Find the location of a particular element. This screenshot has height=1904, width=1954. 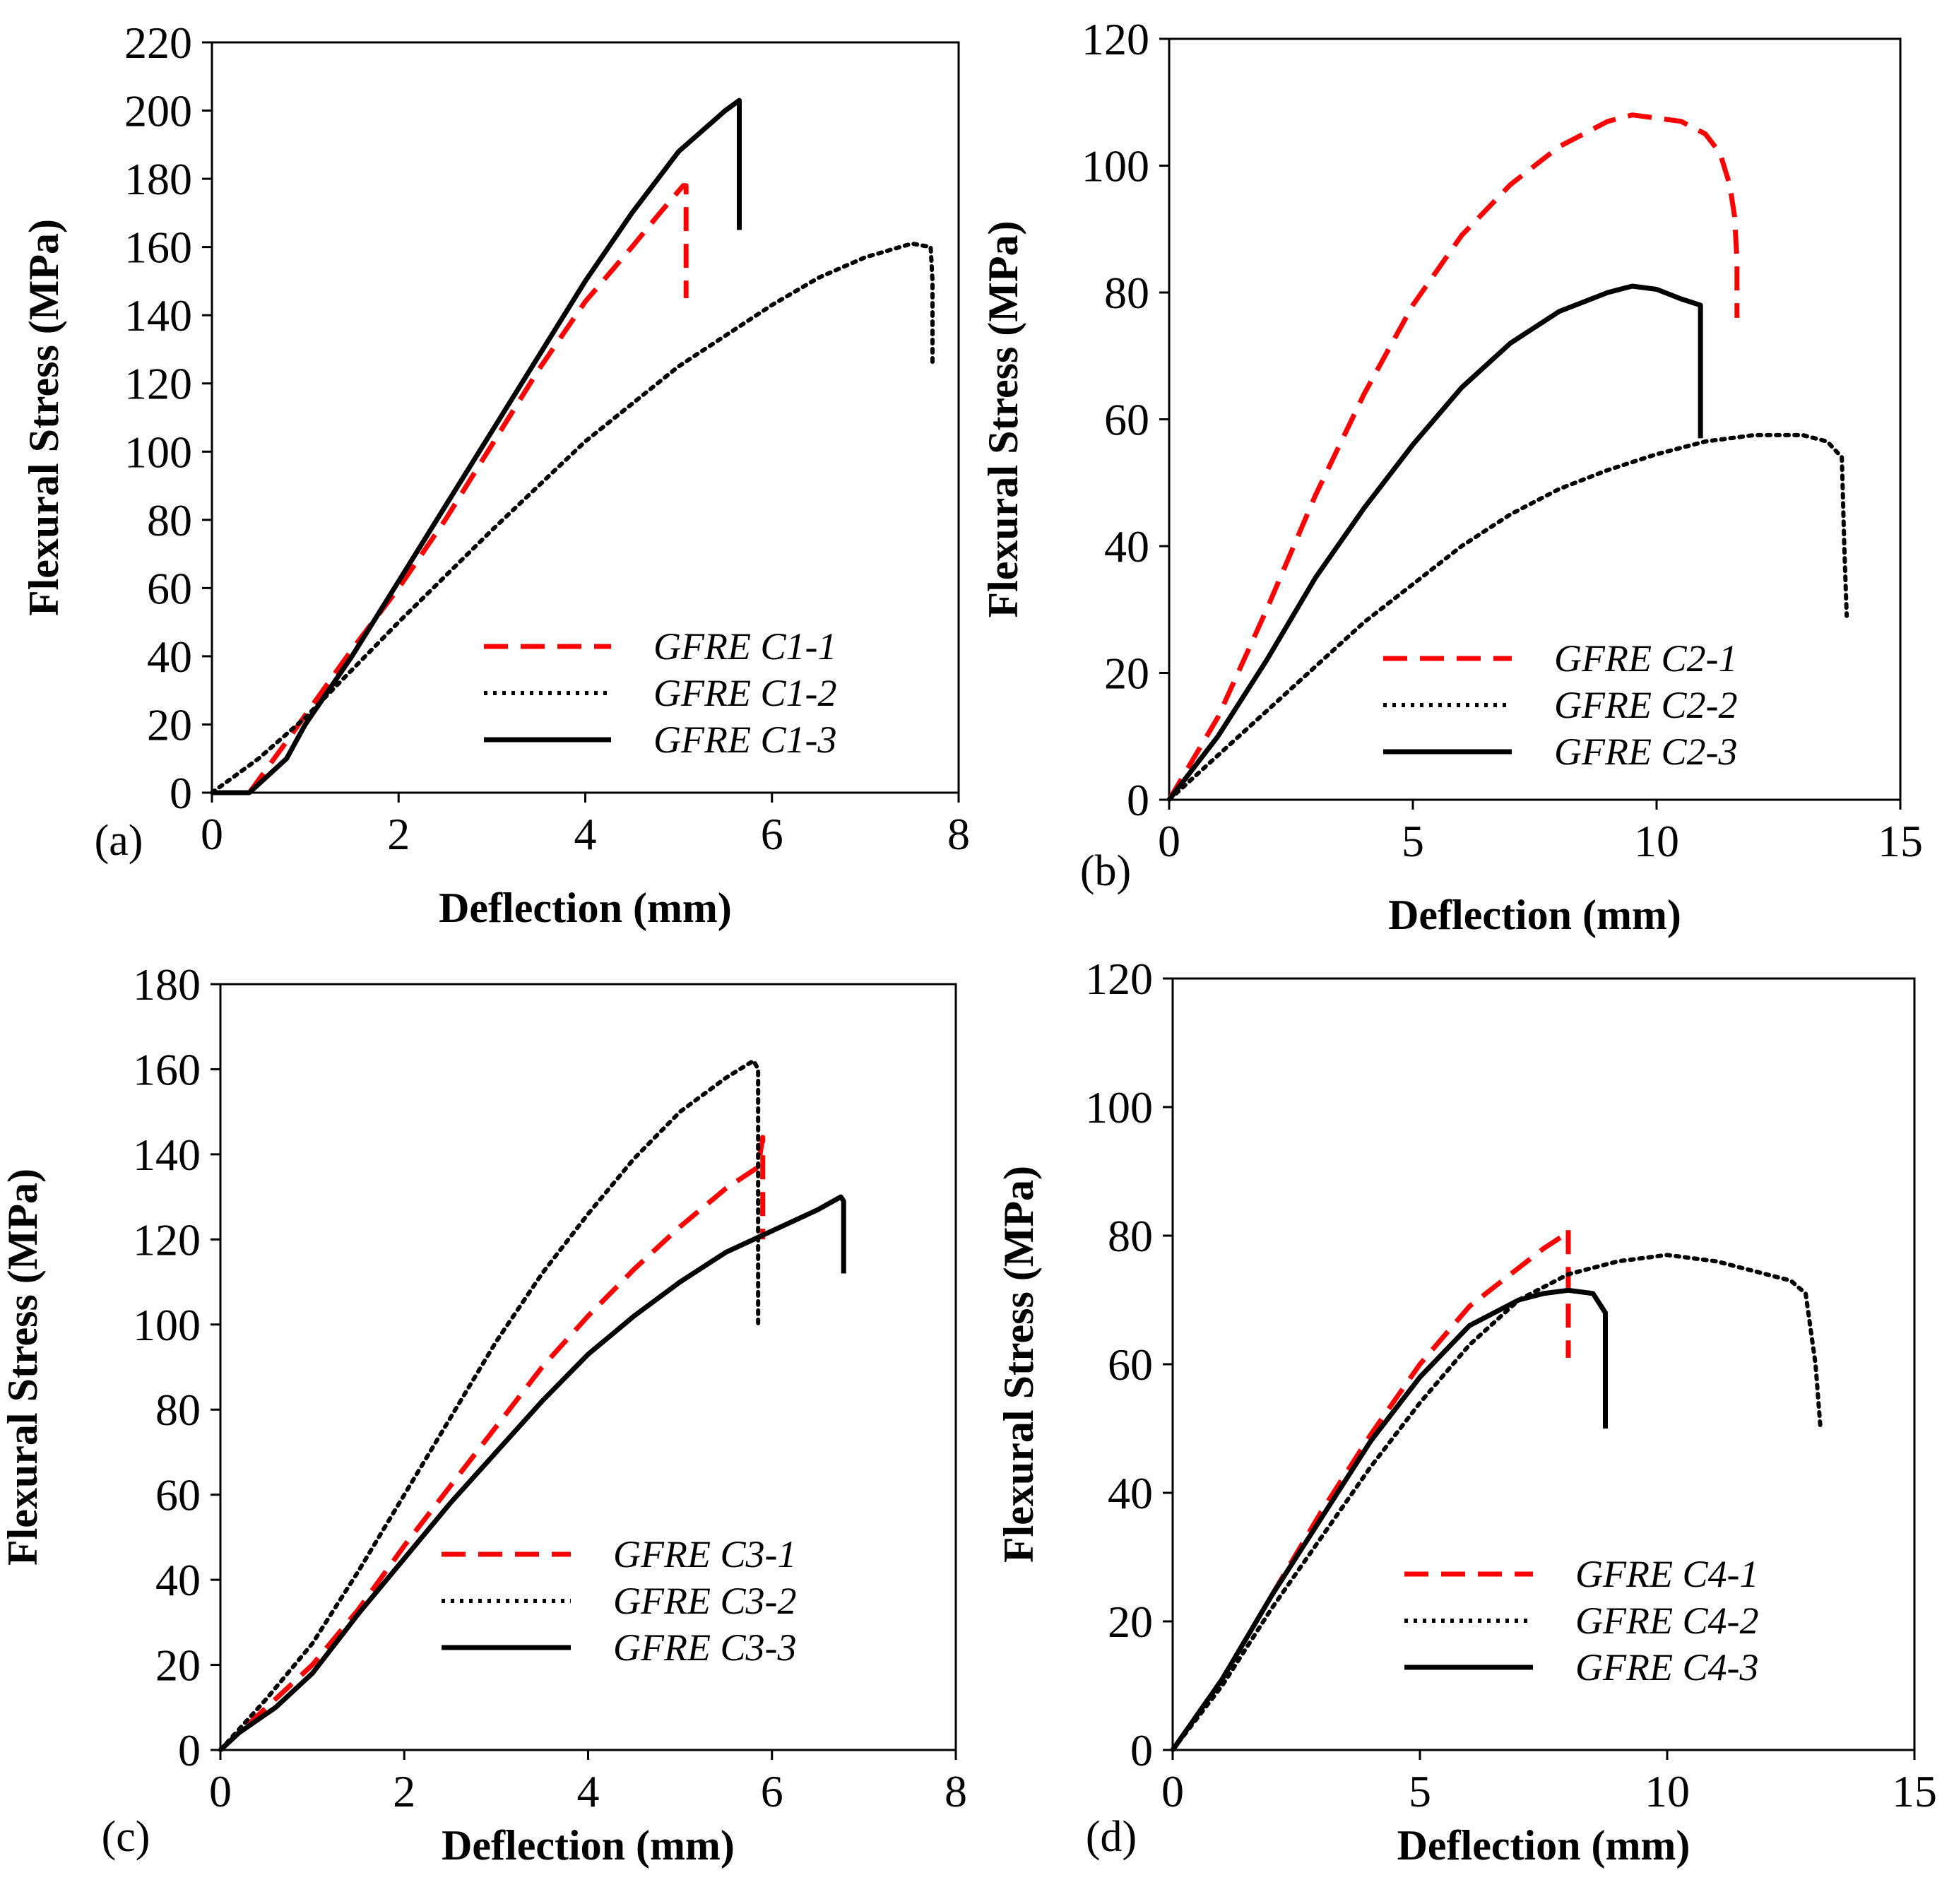

legend-label: GFRE C1-1 is located at coordinates (744, 647).